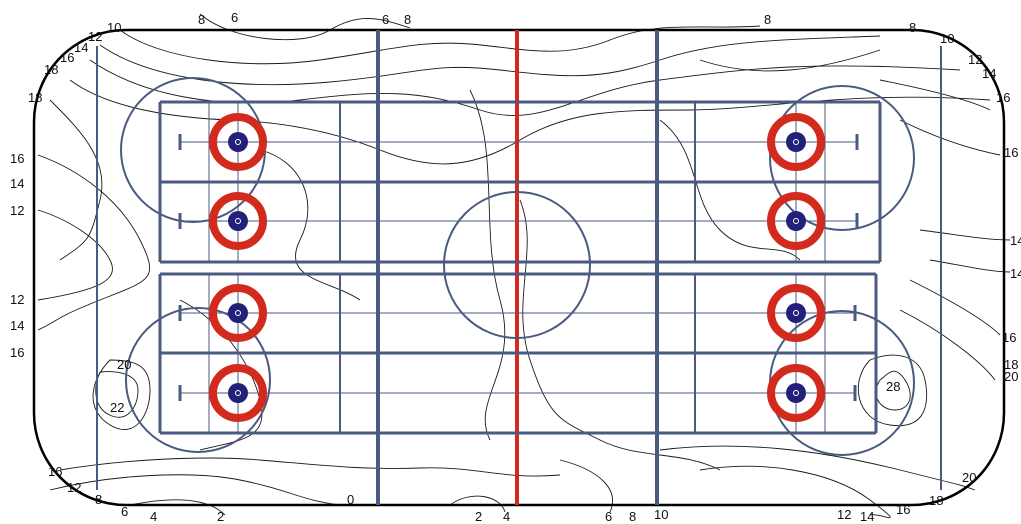 Image resolution: width=1021 pixels, height=524 pixels. I want to click on contour-label: 22, so click(117, 407).